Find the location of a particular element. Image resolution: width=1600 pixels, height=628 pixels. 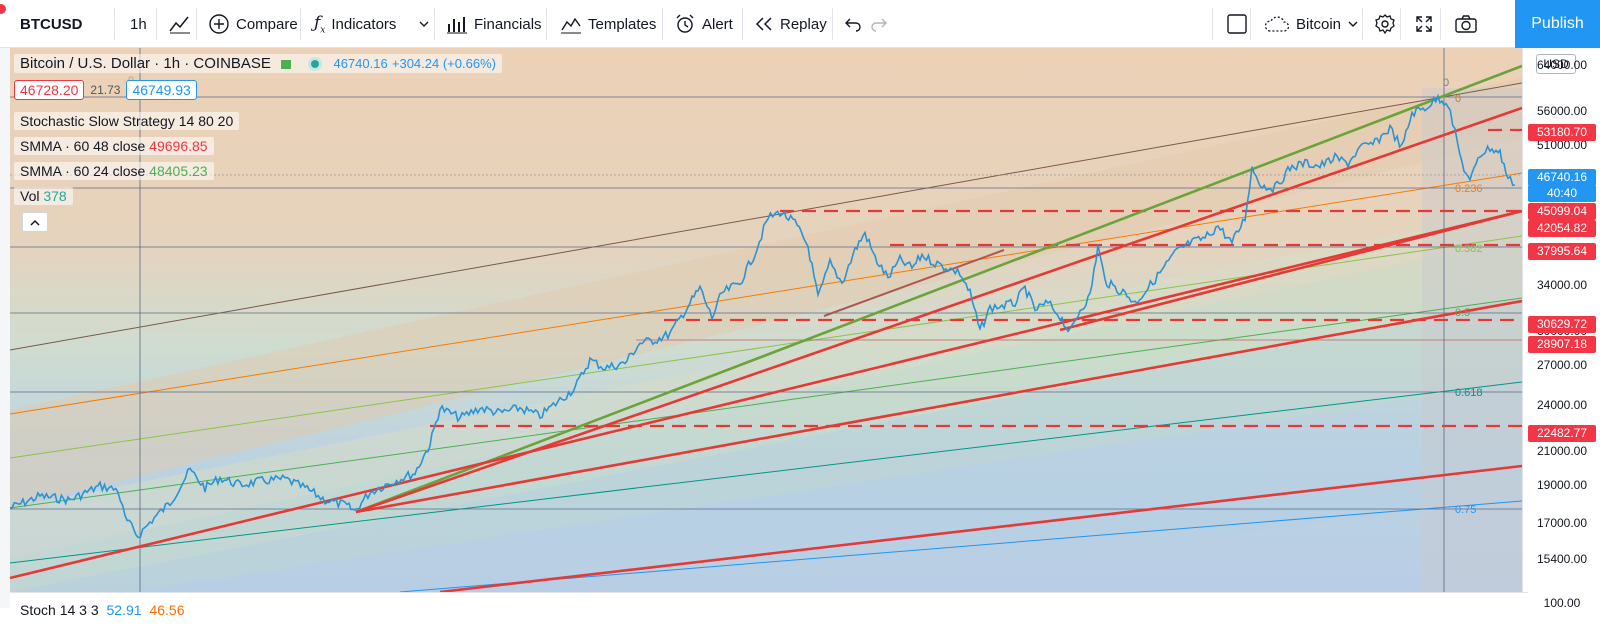

symbol-title: Bitcoin / U.S. Dollar is located at coordinates (85, 63).